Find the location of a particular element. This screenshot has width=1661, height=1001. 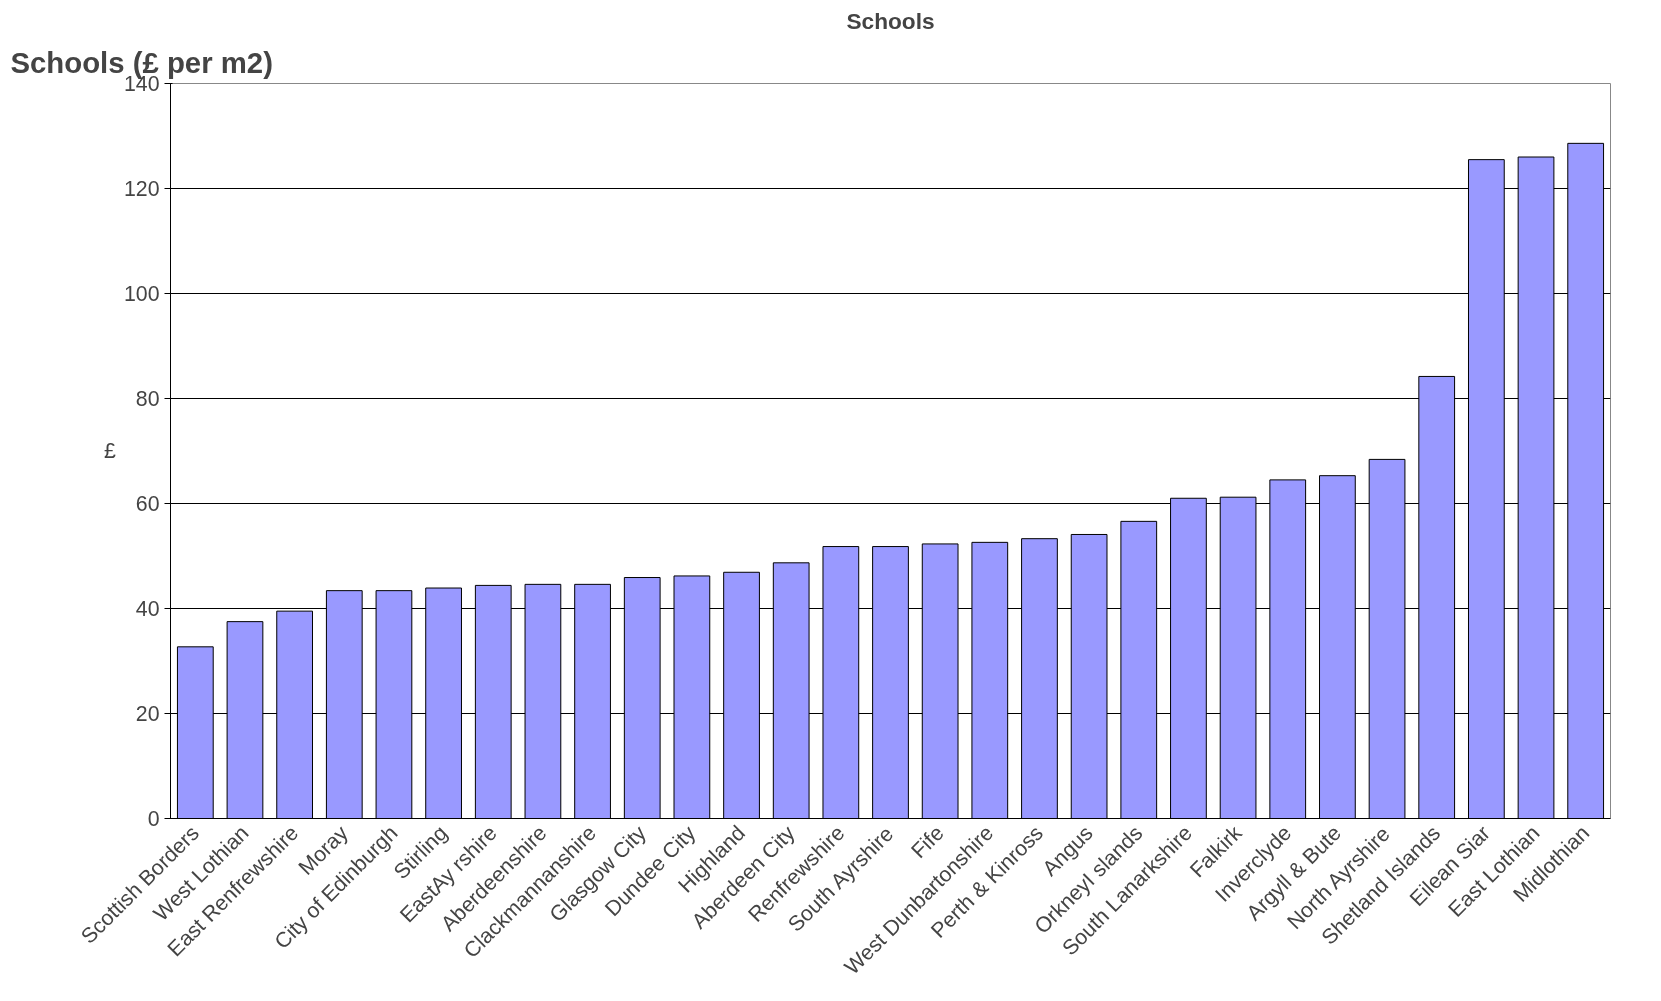

y-tick-label: 0 is located at coordinates (153, 819).